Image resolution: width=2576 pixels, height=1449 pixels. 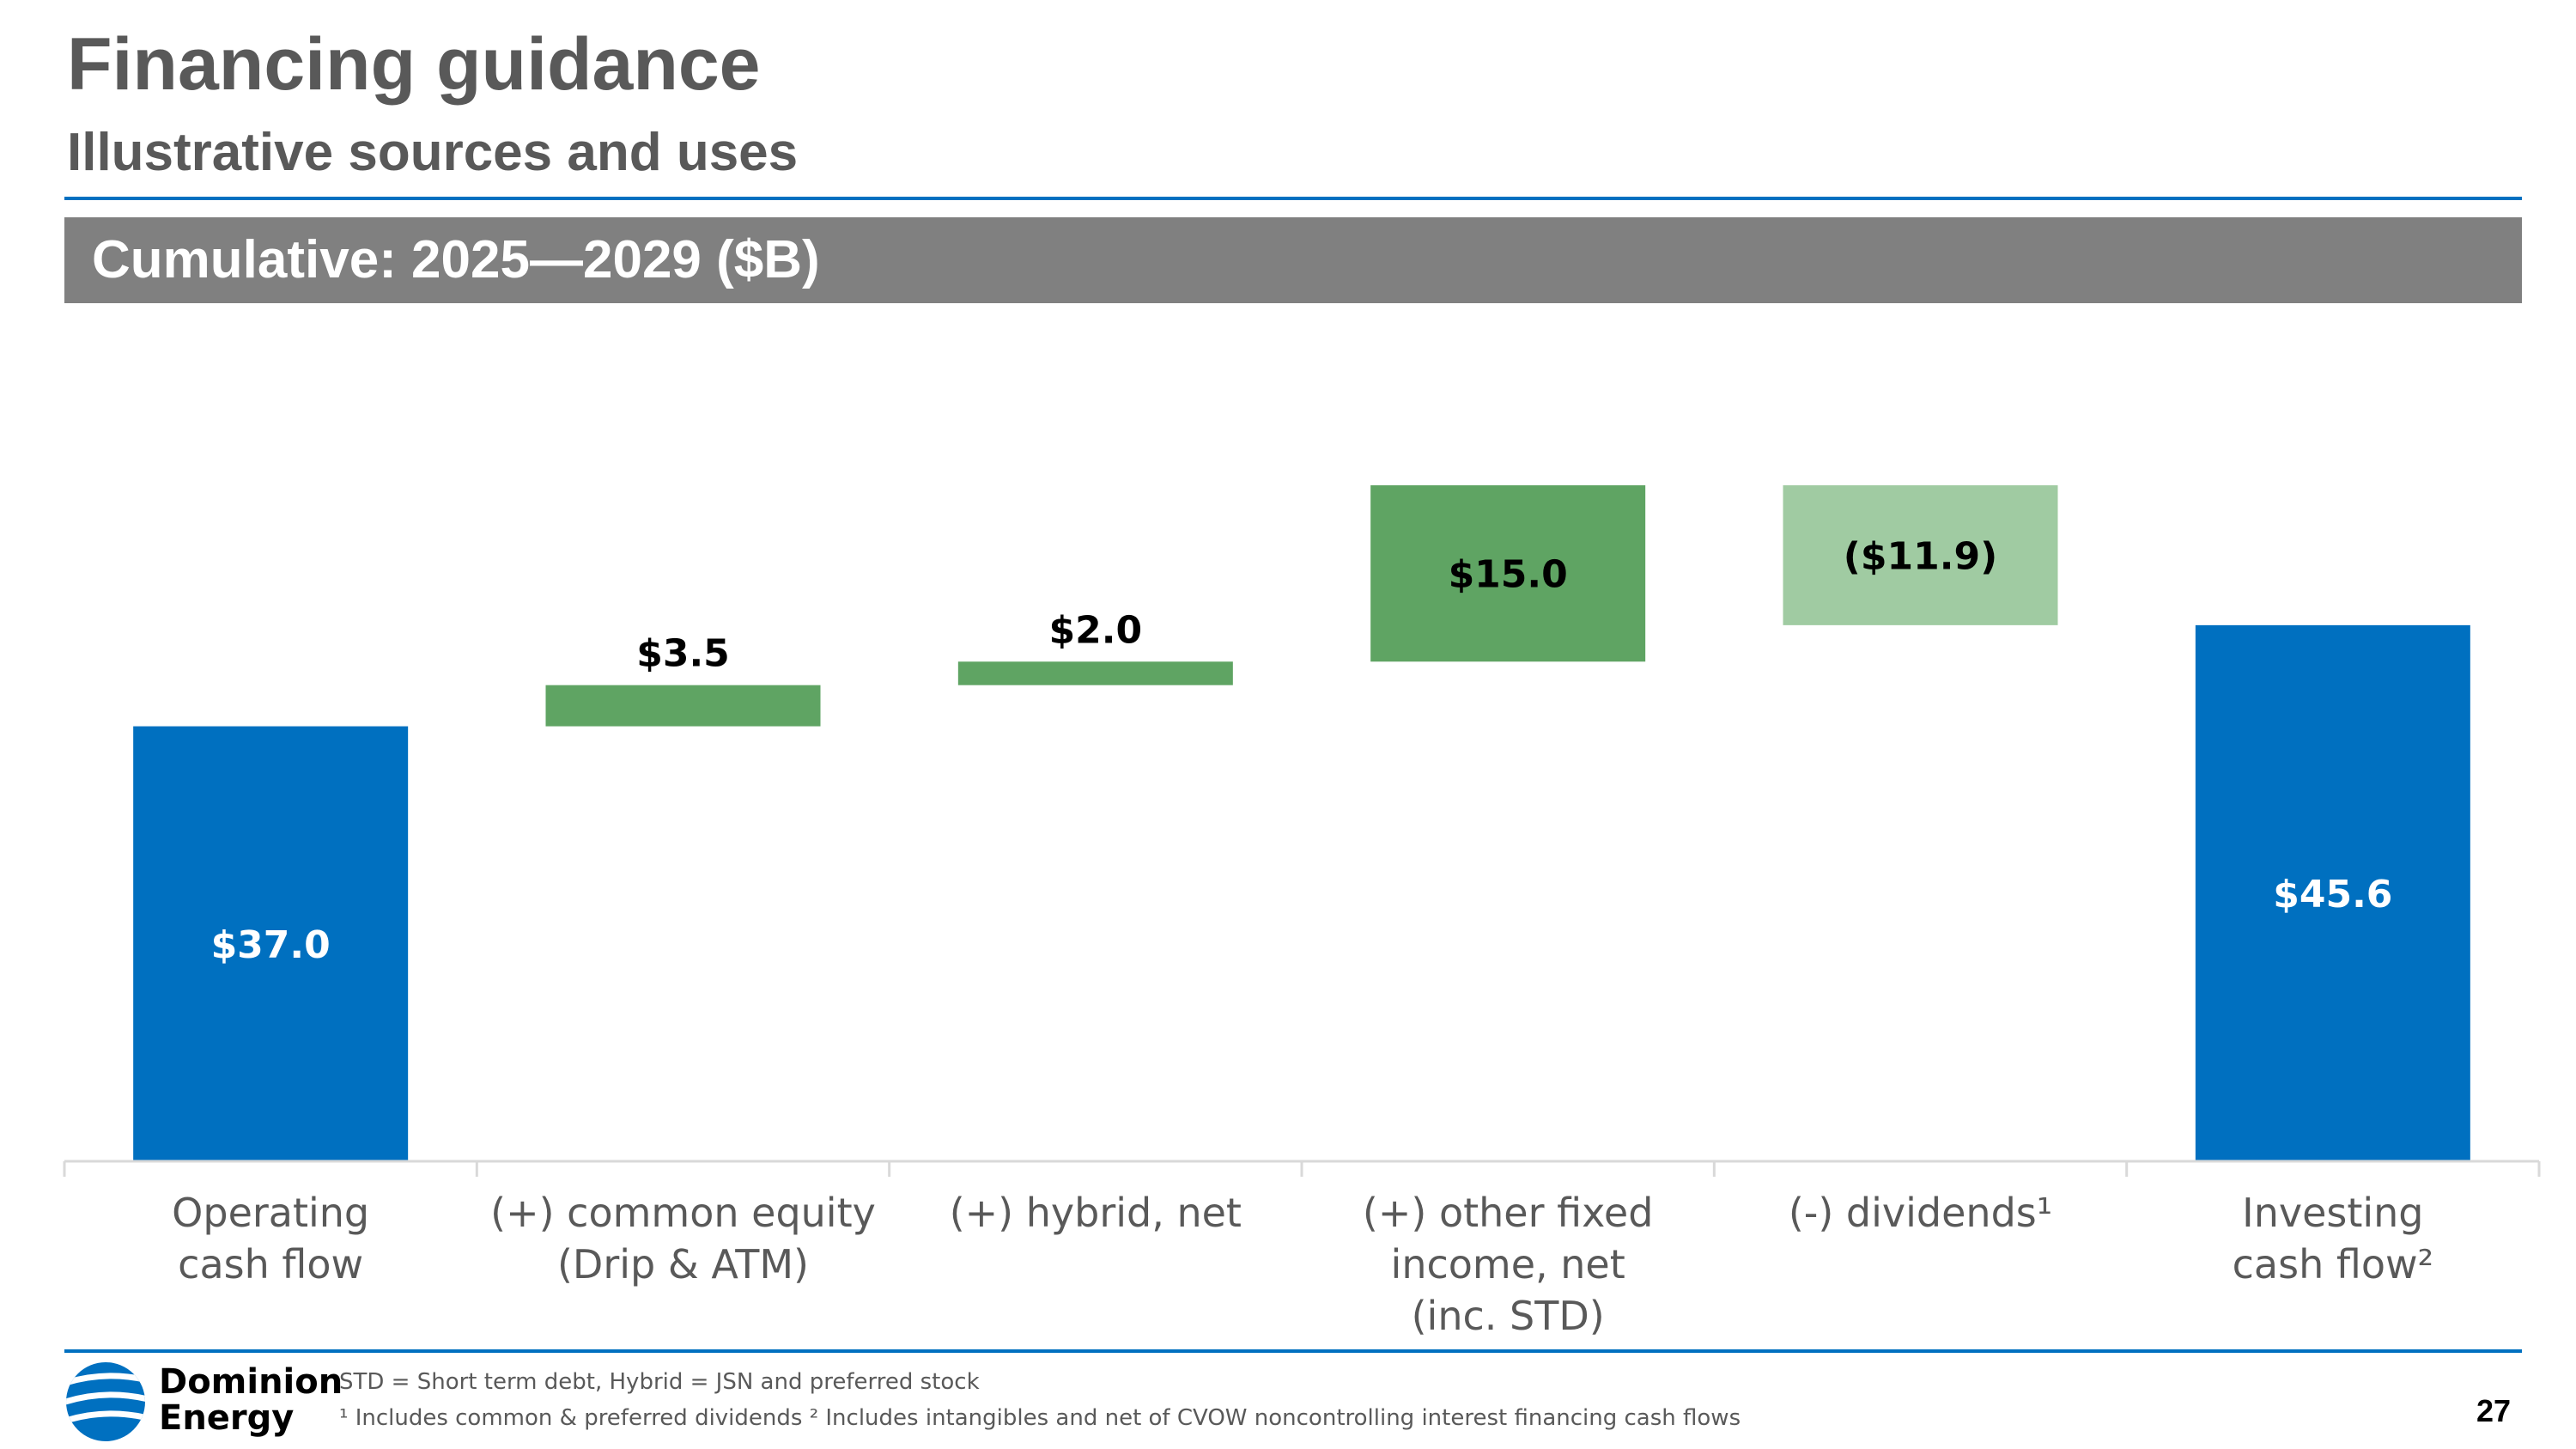 I want to click on data-label-3: $15.0, so click(x=1508, y=575).